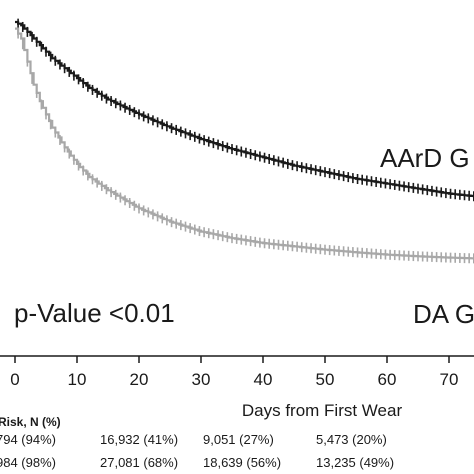  I want to click on p-value-annotation: p-Value <0.01, so click(94, 313).